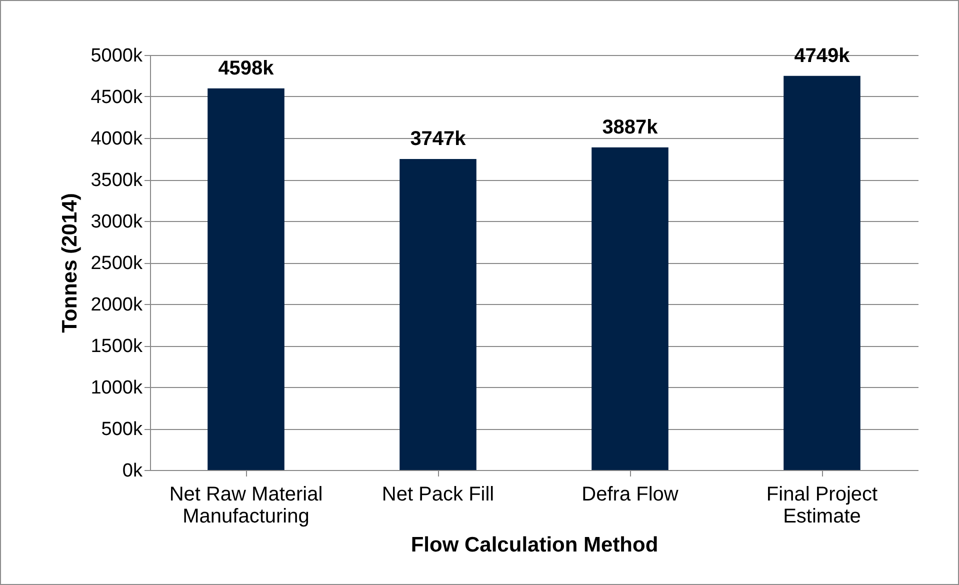  I want to click on y-tick-label: 0k, so click(132, 471).